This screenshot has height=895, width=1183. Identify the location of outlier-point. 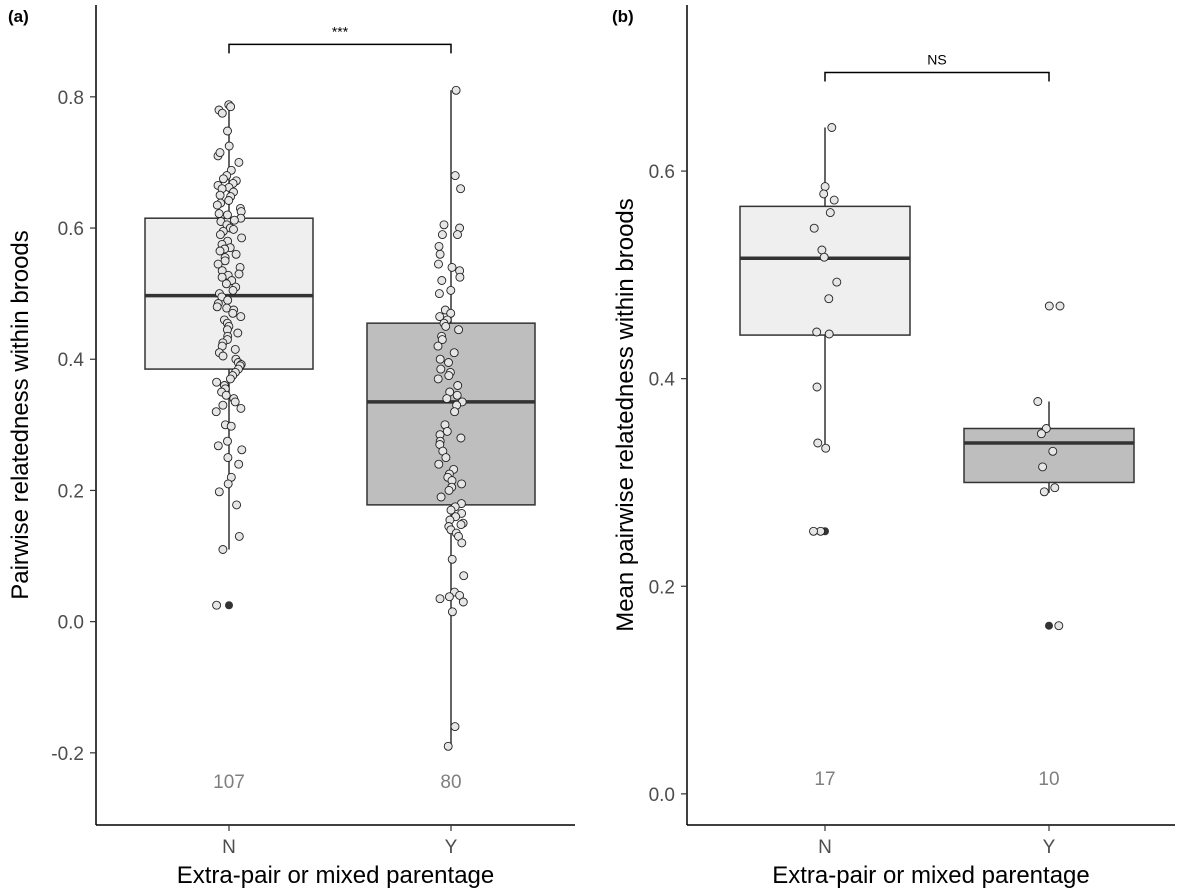
(229, 605).